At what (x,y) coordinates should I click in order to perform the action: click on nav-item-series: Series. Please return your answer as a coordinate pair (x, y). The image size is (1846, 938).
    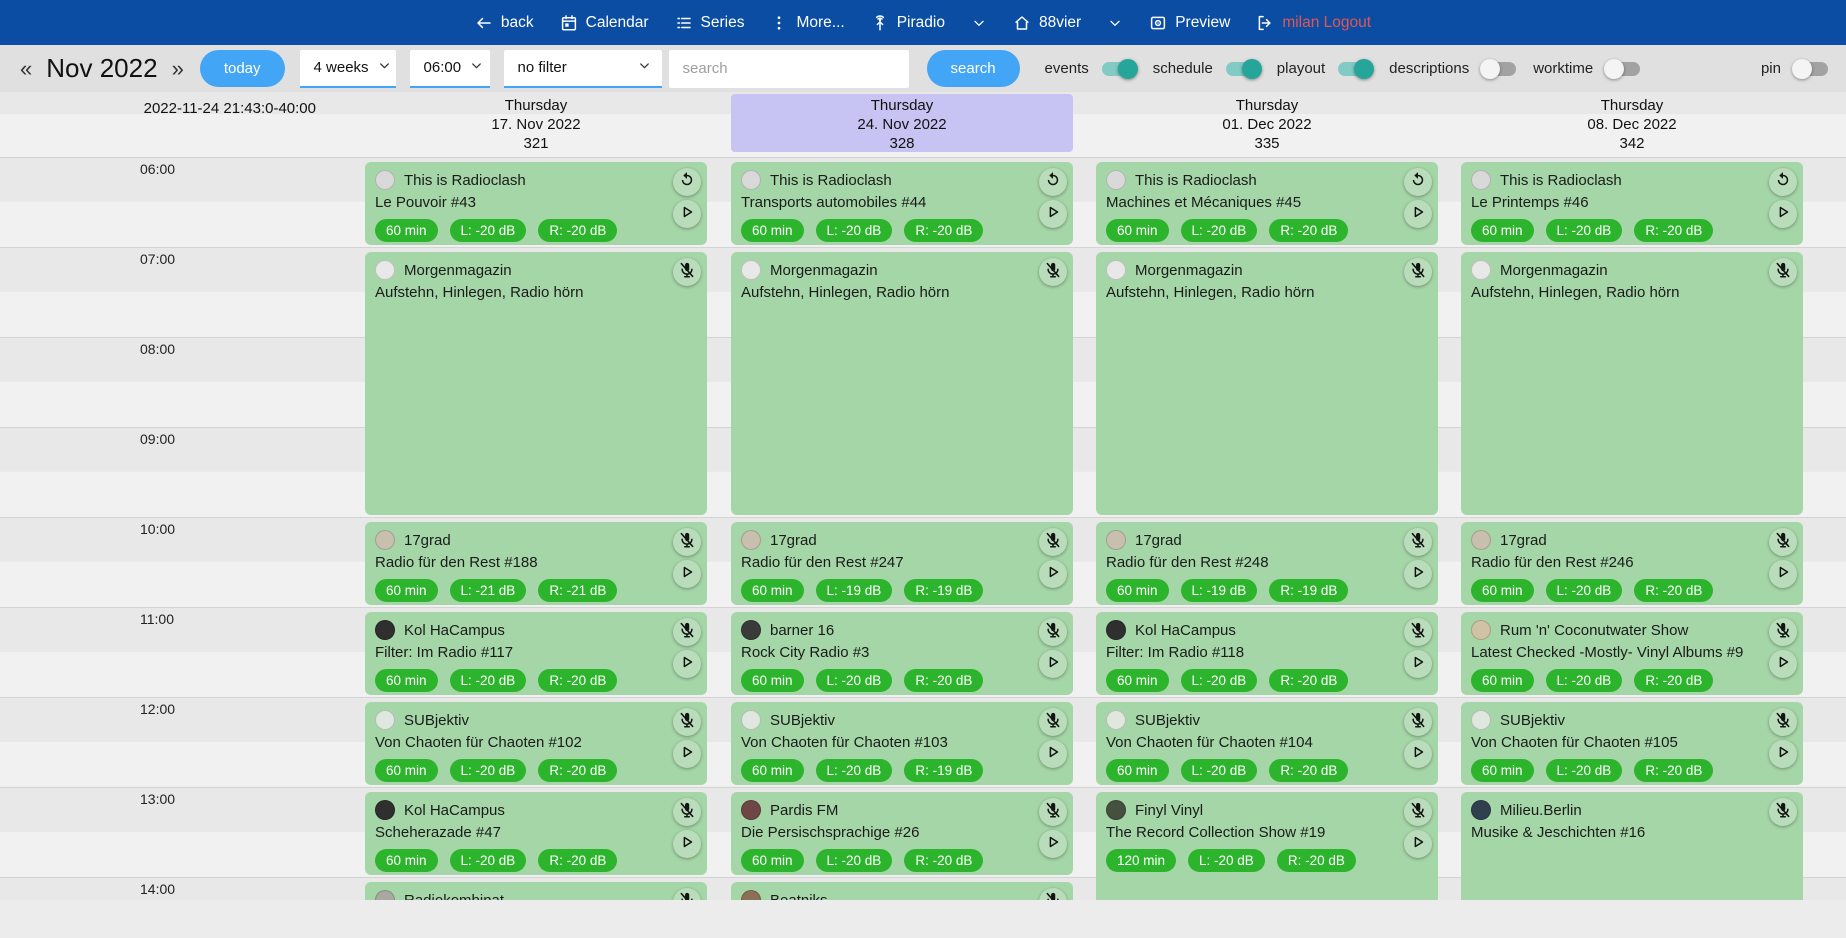
    Looking at the image, I should click on (709, 23).